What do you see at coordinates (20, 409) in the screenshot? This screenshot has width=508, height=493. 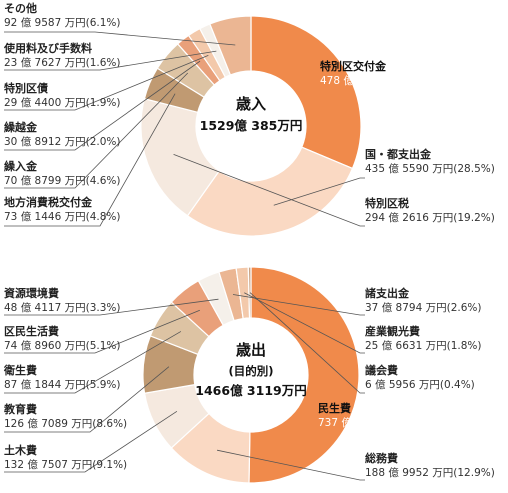 I see `slice-label-name: 教育費` at bounding box center [20, 409].